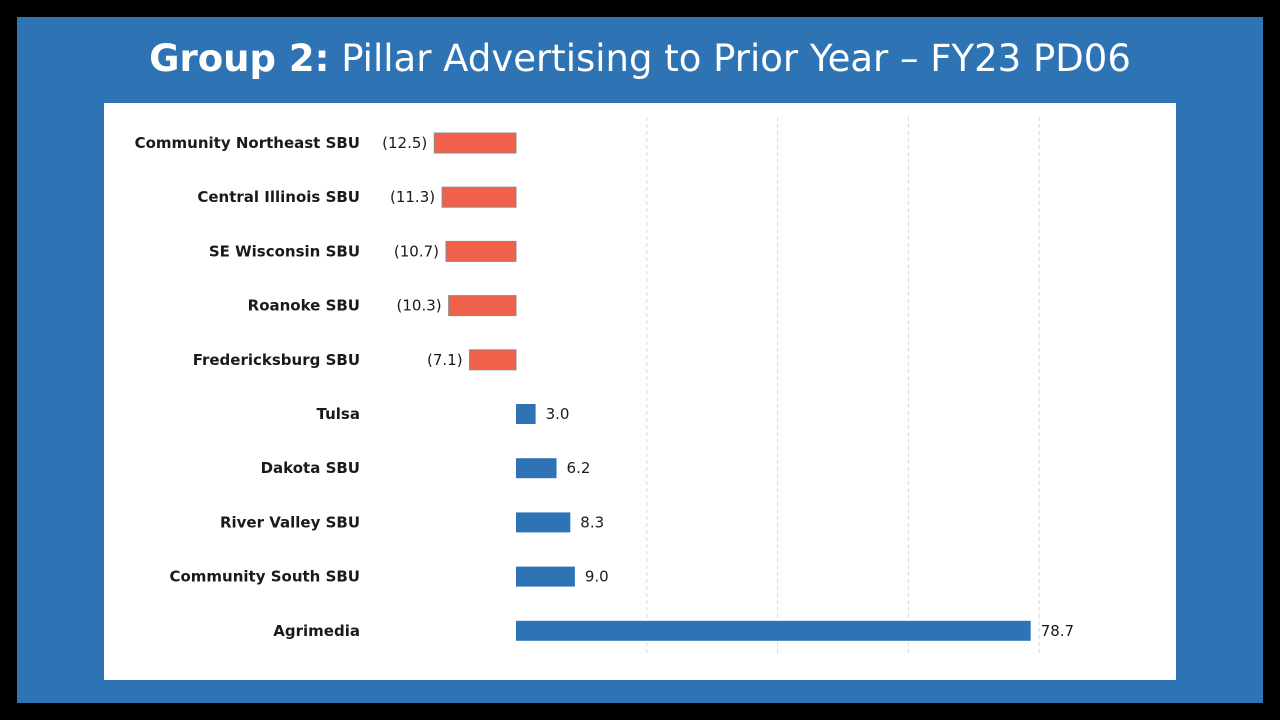 The width and height of the screenshot is (1280, 720). What do you see at coordinates (284, 251) in the screenshot?
I see `category-label: SE Wisconsin SBU` at bounding box center [284, 251].